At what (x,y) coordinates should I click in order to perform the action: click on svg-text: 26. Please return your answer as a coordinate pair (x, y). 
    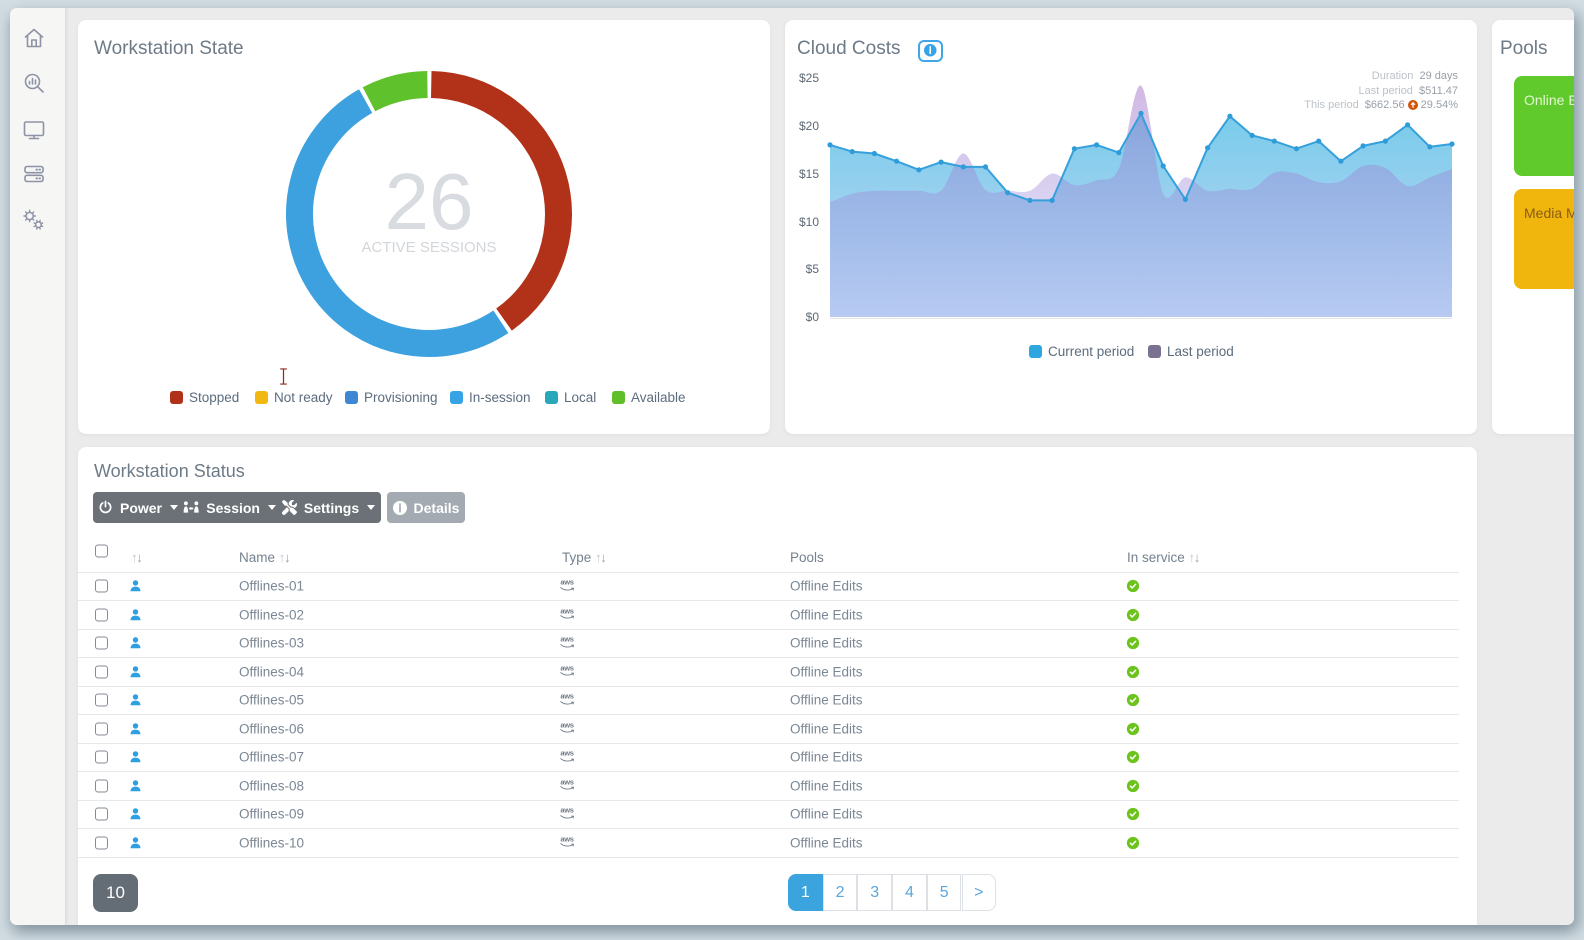
    Looking at the image, I should click on (429, 201).